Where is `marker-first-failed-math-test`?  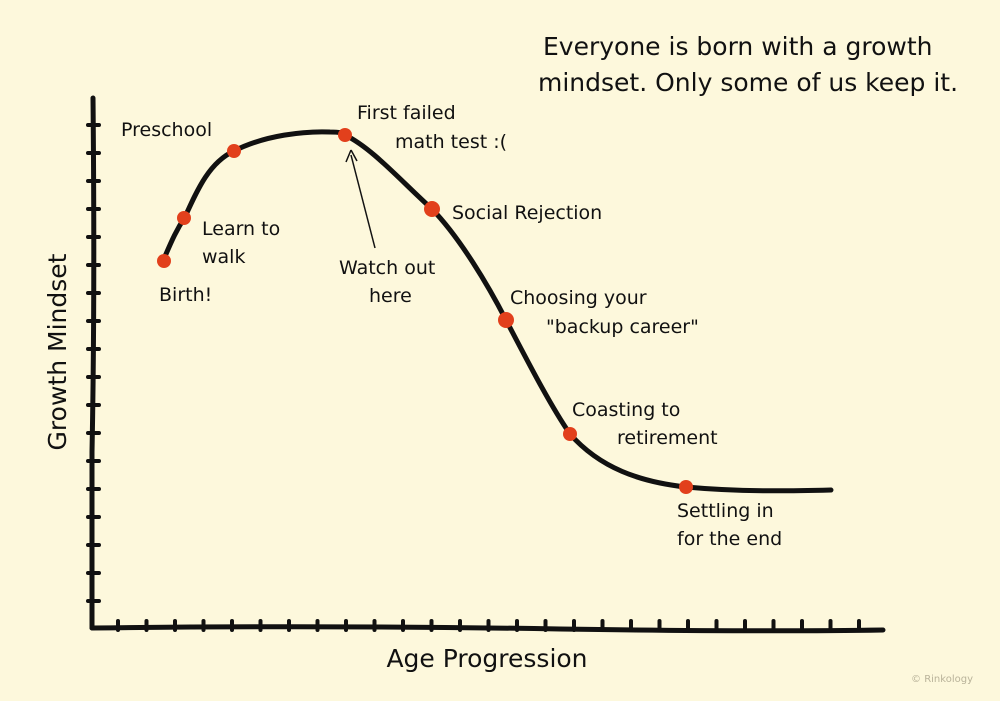
marker-first-failed-math-test is located at coordinates (345, 135).